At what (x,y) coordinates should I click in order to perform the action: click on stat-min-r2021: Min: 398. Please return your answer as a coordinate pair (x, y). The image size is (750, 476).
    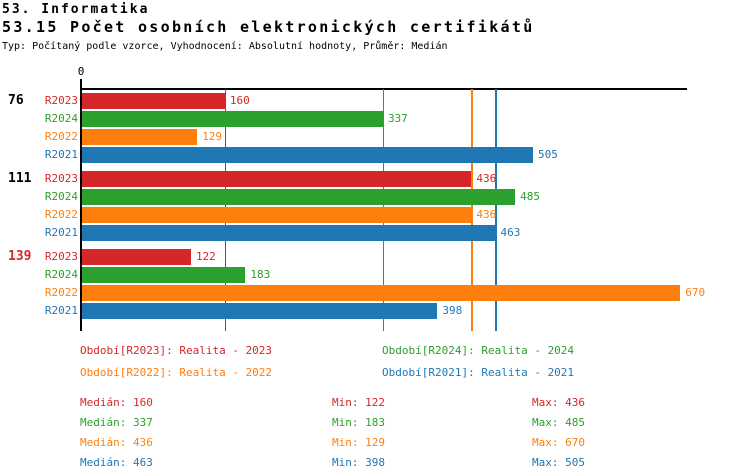
    Looking at the image, I should click on (358, 462).